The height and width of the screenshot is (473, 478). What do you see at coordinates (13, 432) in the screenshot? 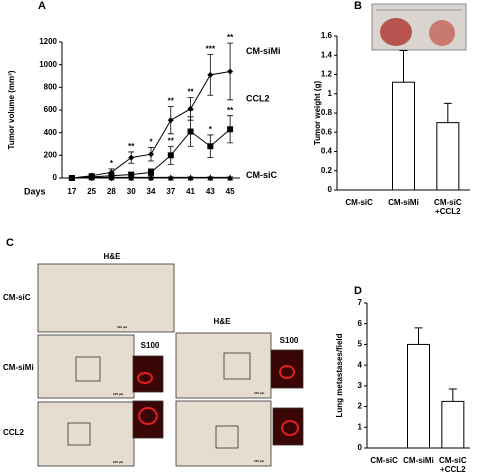
I see `row-label: CCL2` at bounding box center [13, 432].